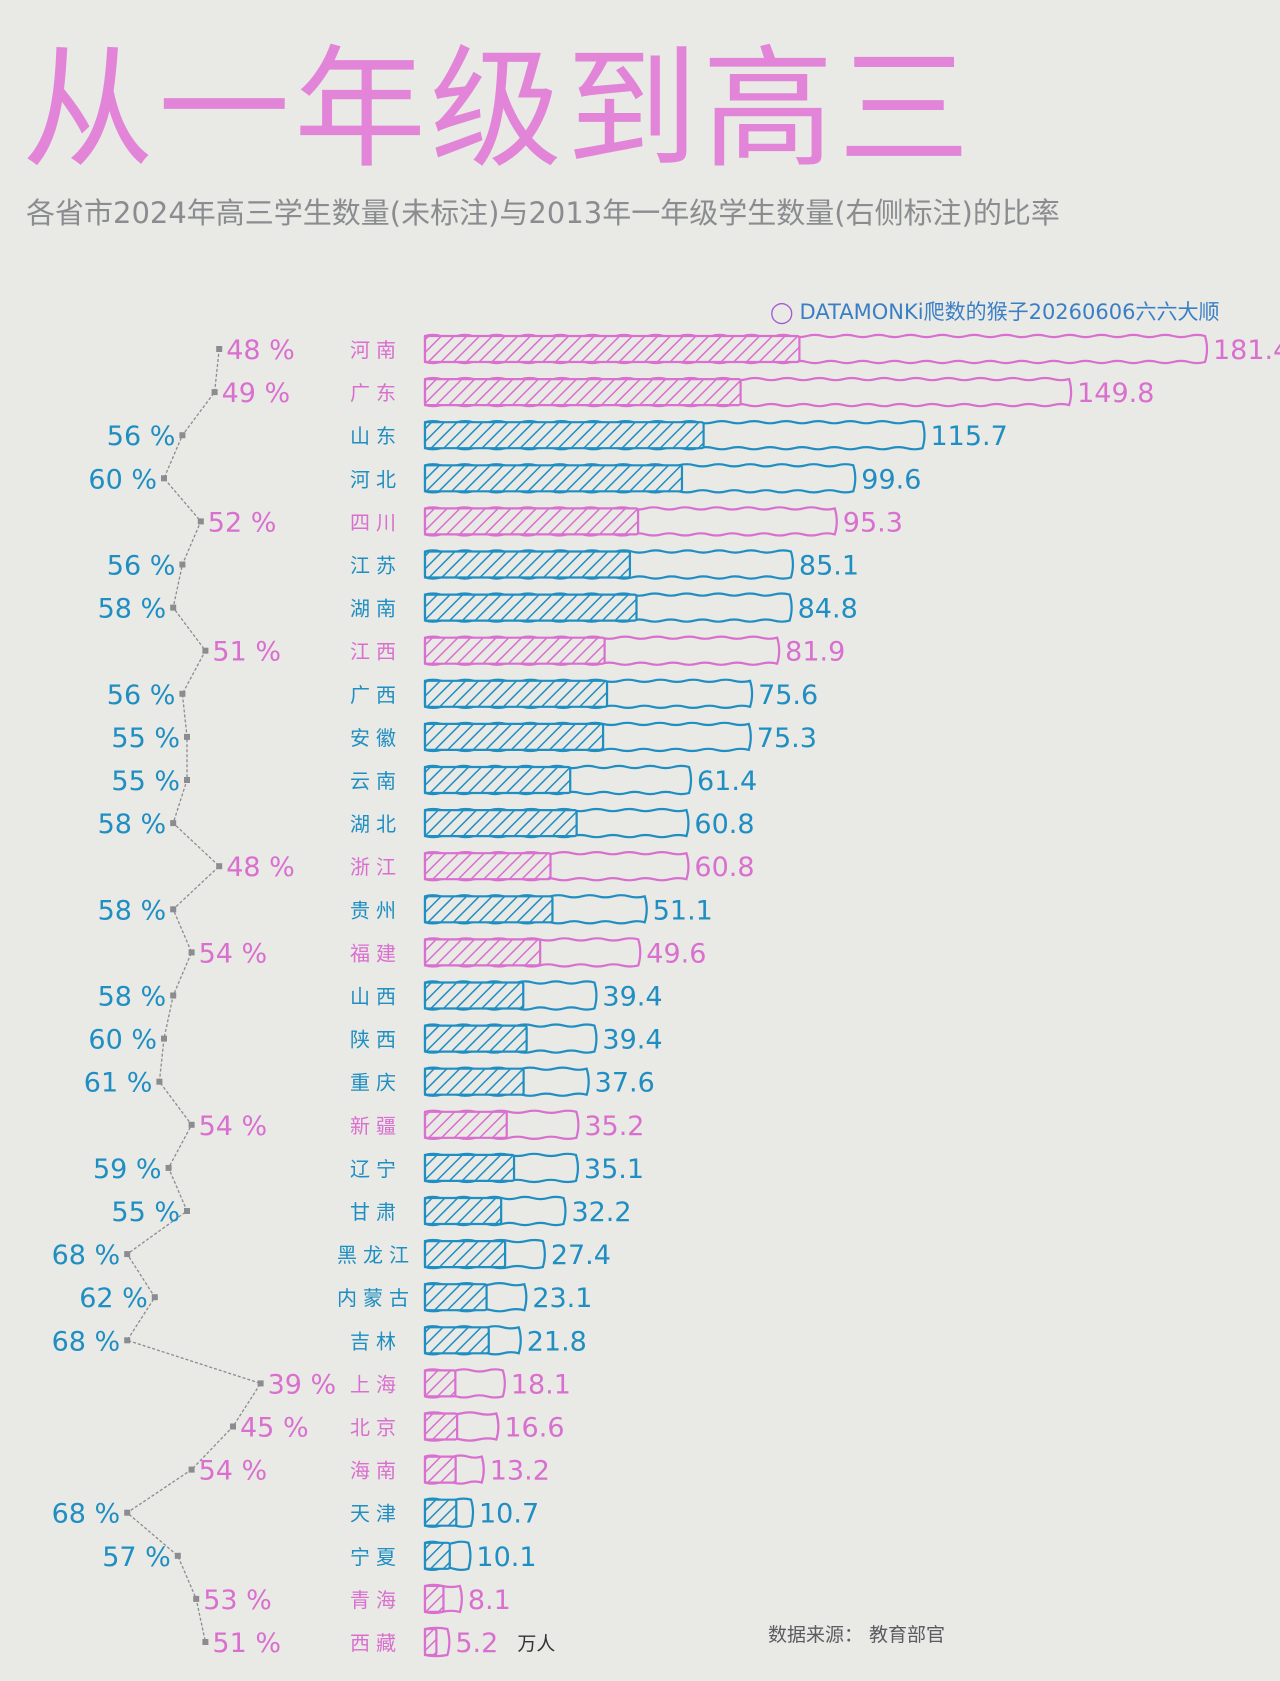 Image resolution: width=1280 pixels, height=1681 pixels. What do you see at coordinates (968, 436) in the screenshot?
I see `value-label: 115.7` at bounding box center [968, 436].